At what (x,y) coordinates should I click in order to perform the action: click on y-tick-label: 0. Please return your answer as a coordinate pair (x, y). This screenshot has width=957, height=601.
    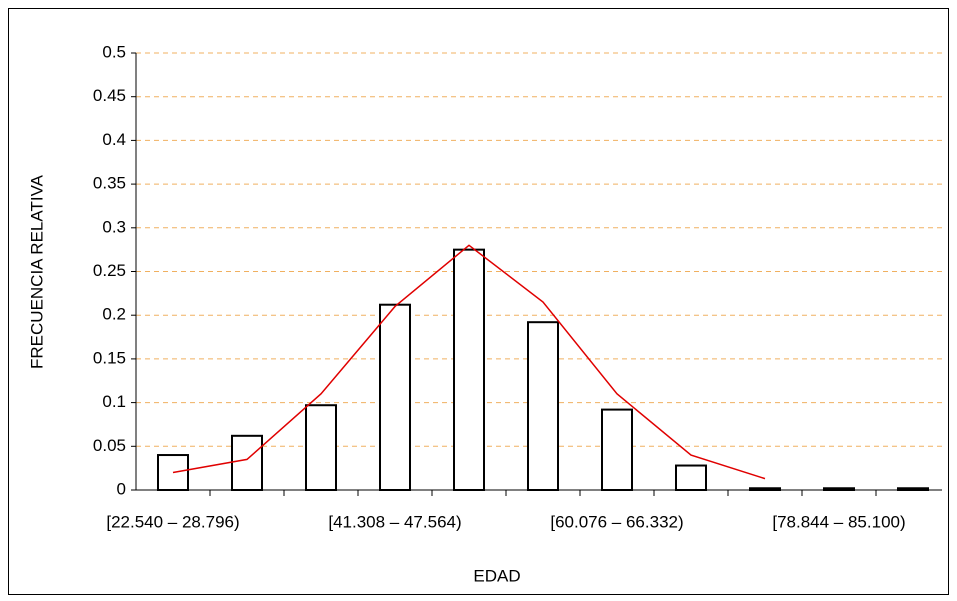
    Looking at the image, I should click on (121, 488).